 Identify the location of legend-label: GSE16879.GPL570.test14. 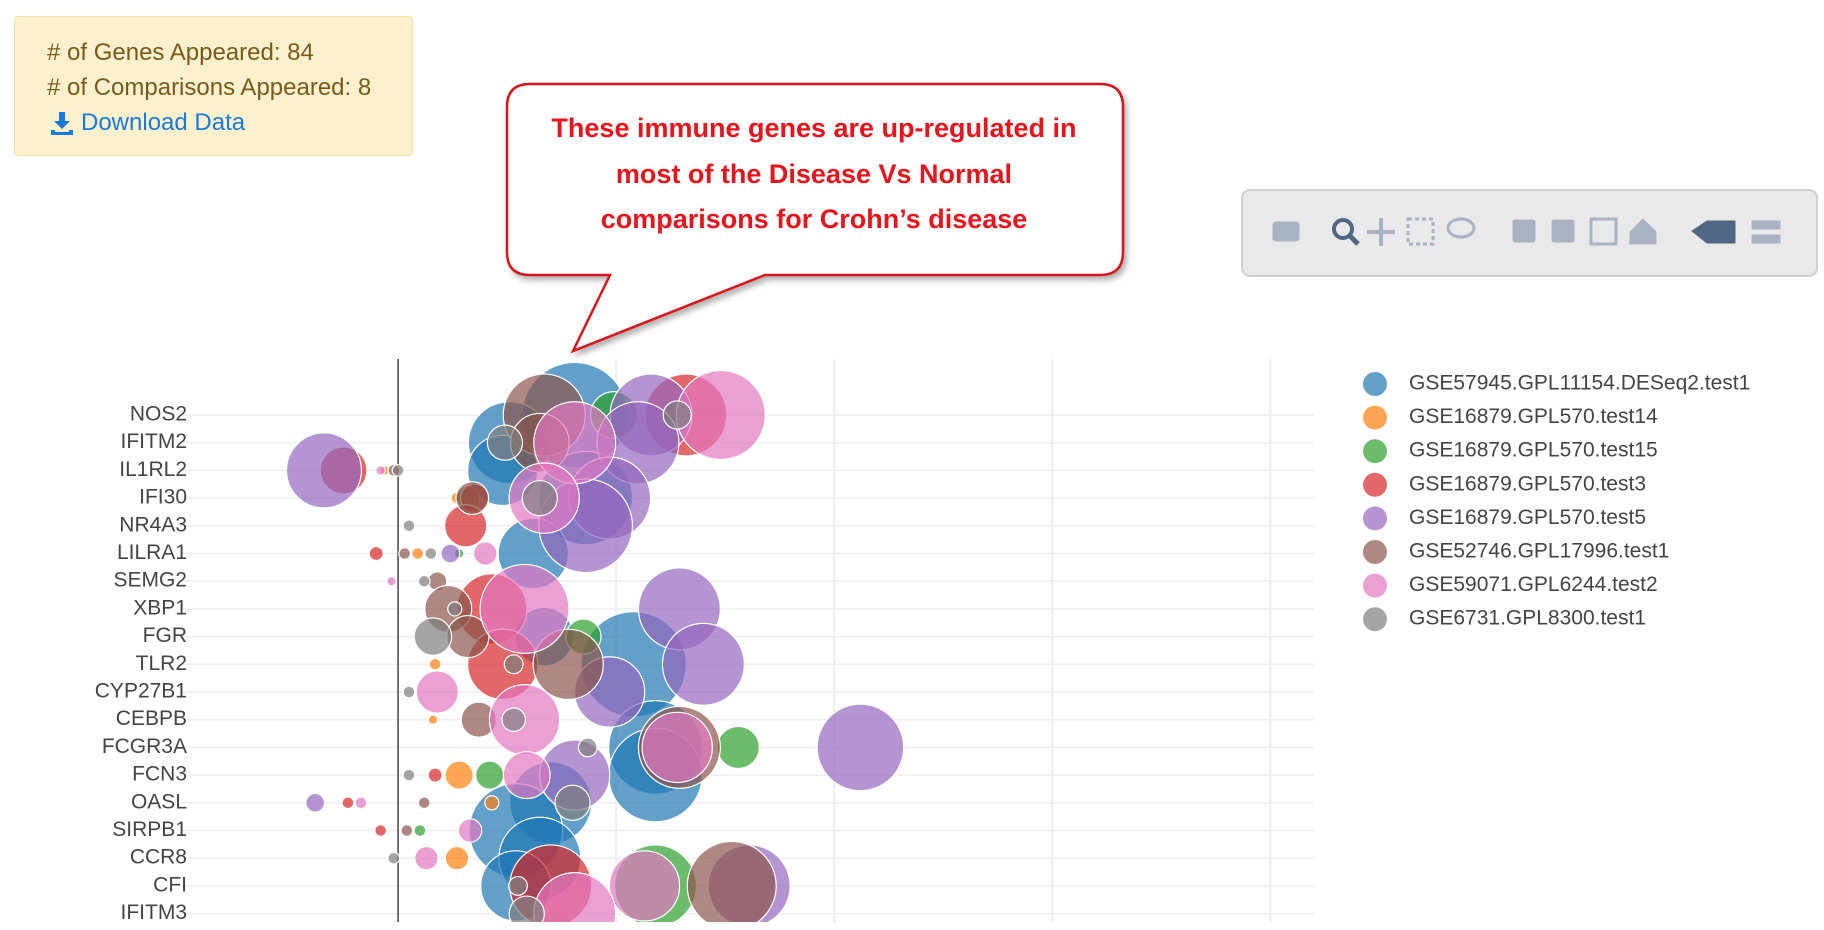
(1533, 416).